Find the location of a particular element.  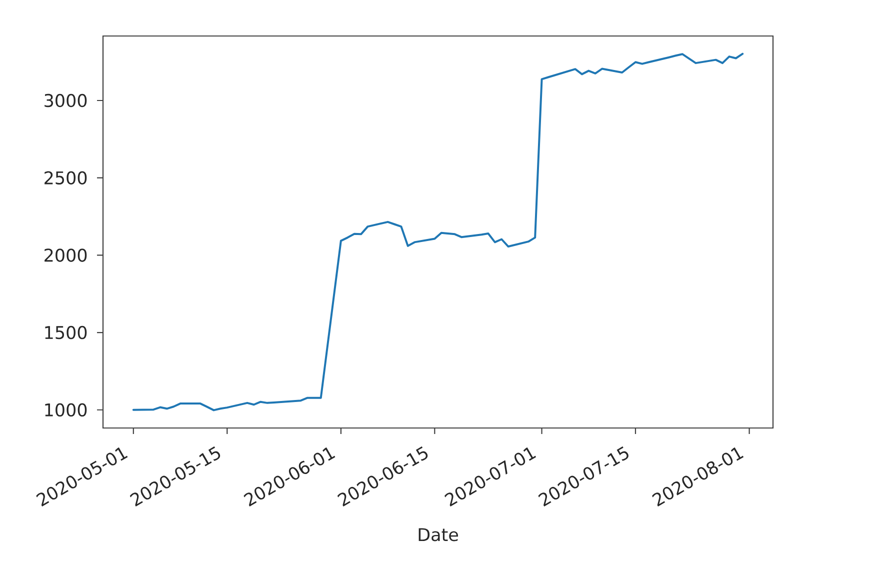

y-tick-label: 1500 is located at coordinates (66, 333).